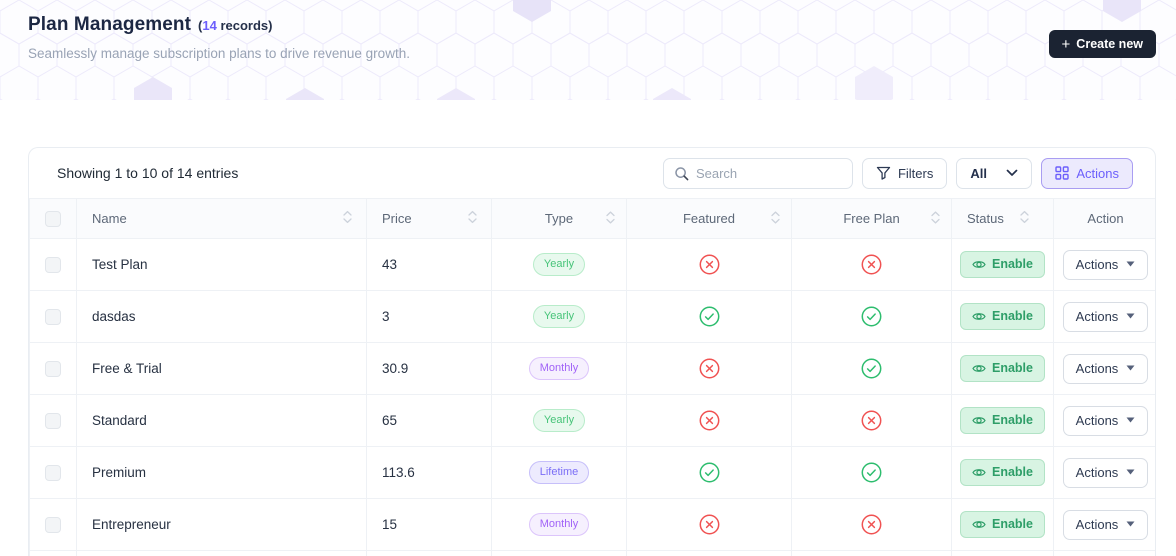  What do you see at coordinates (904, 173) in the screenshot?
I see `filters-button: Filters` at bounding box center [904, 173].